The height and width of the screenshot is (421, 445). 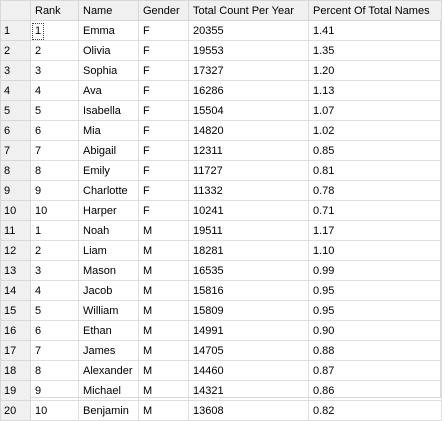 I want to click on table-row: 8 8 Emily F 11727 0.81, so click(x=221, y=170).